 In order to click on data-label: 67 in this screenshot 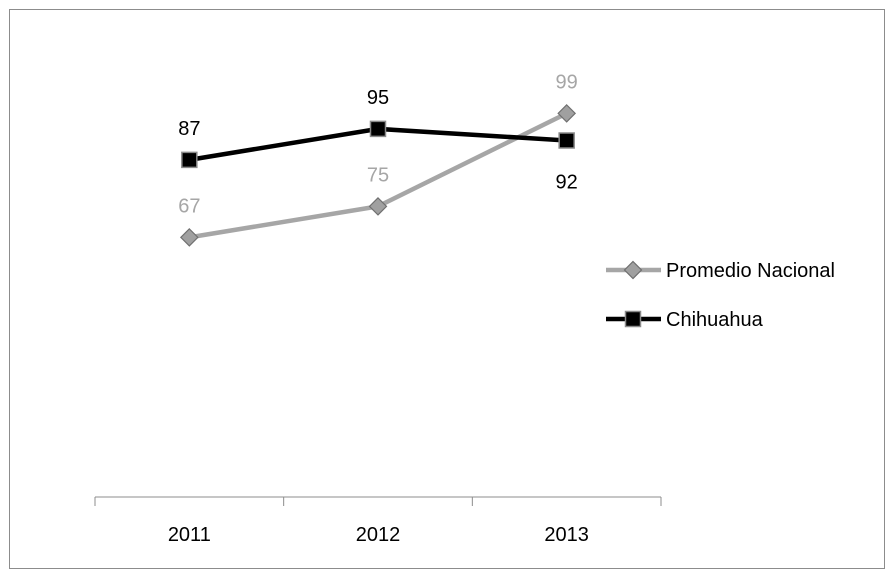, I will do `click(189, 206)`.